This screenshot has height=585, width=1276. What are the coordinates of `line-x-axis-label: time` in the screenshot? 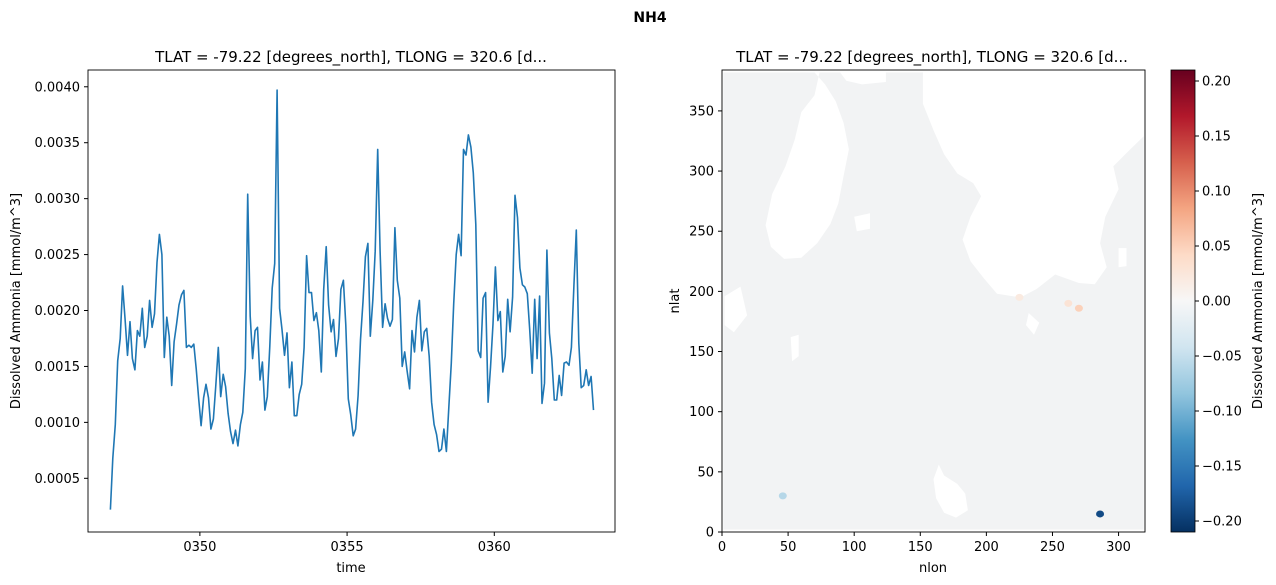 It's located at (350, 568).